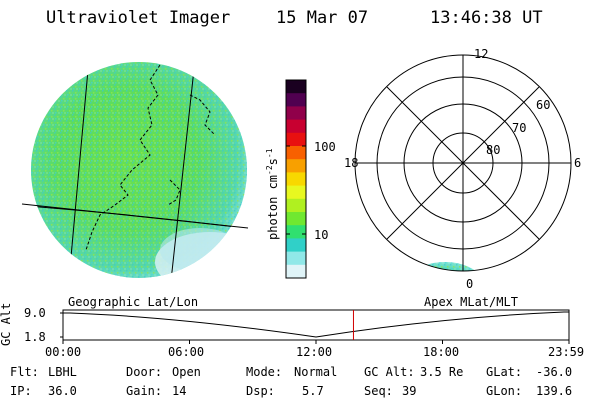 The width and height of the screenshot is (600, 400). Describe the element at coordinates (313, 391) in the screenshot. I see `dsp-value: 5.7` at that location.